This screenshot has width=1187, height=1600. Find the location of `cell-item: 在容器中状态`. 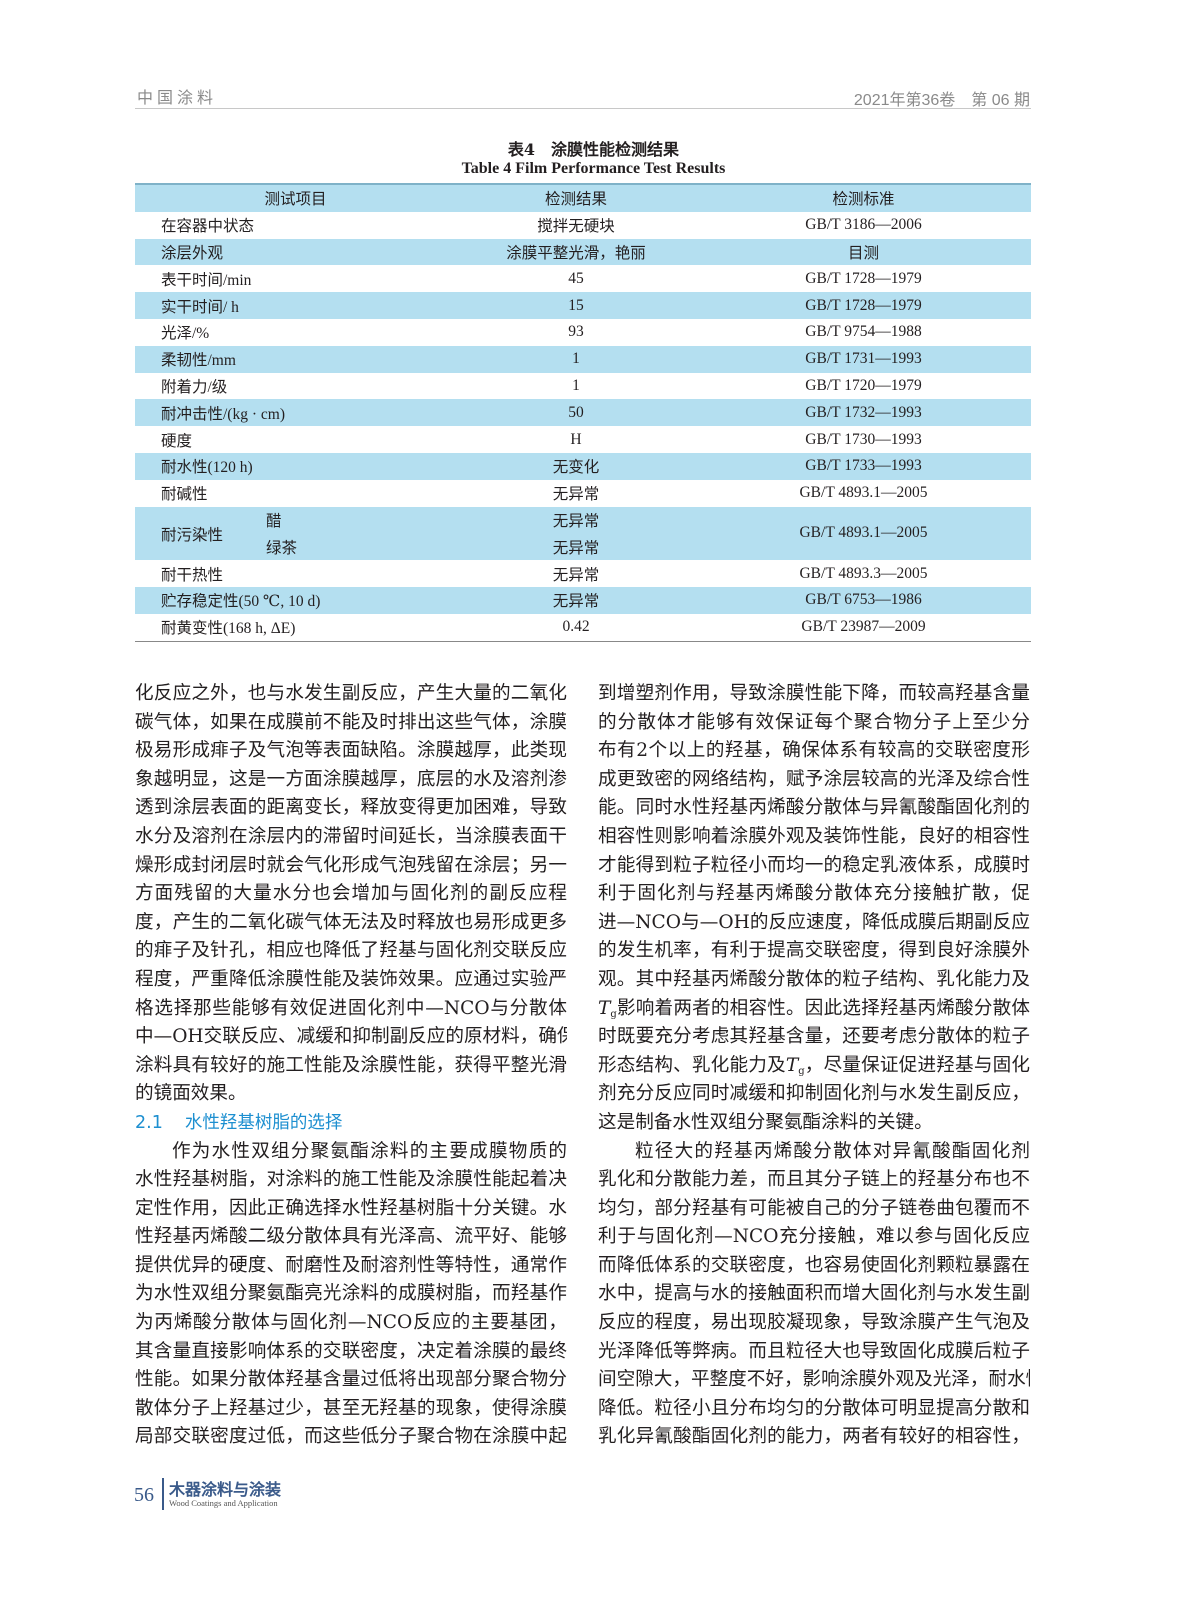

cell-item: 在容器中状态 is located at coordinates (208, 227).